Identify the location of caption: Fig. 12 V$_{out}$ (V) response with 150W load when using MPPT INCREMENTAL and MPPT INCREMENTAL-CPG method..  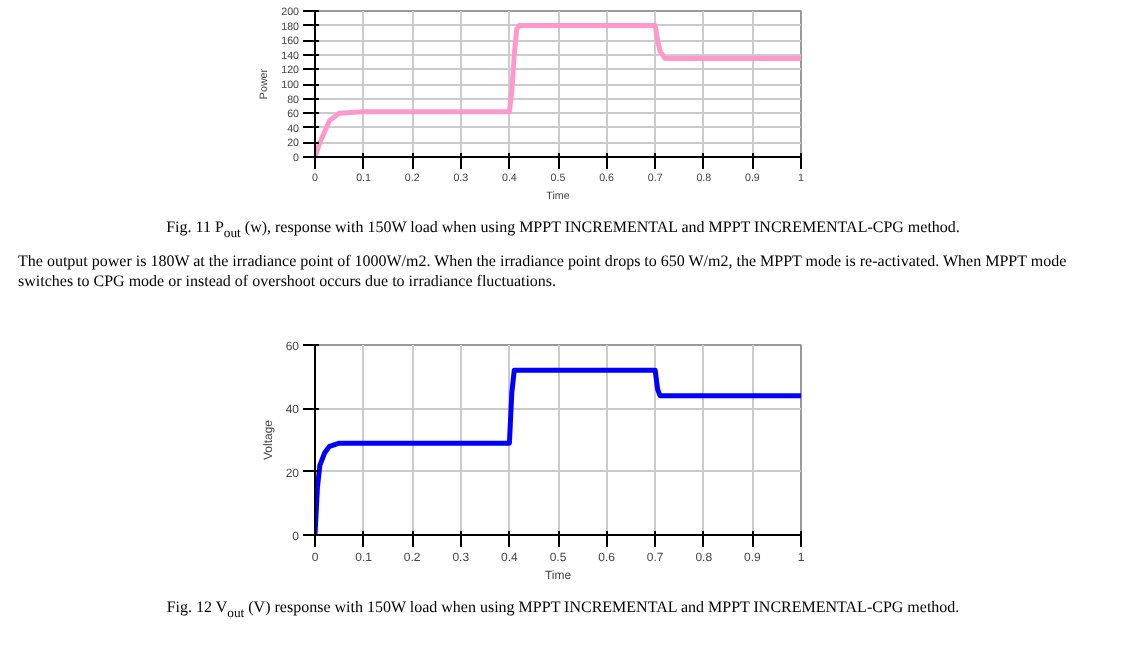
(563, 611).